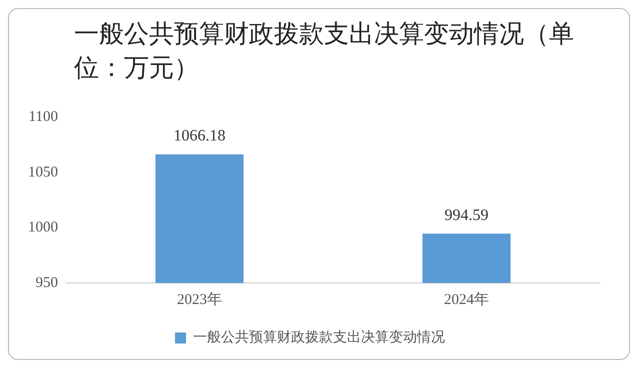  I want to click on y-tick-label: 1100, so click(43, 116).